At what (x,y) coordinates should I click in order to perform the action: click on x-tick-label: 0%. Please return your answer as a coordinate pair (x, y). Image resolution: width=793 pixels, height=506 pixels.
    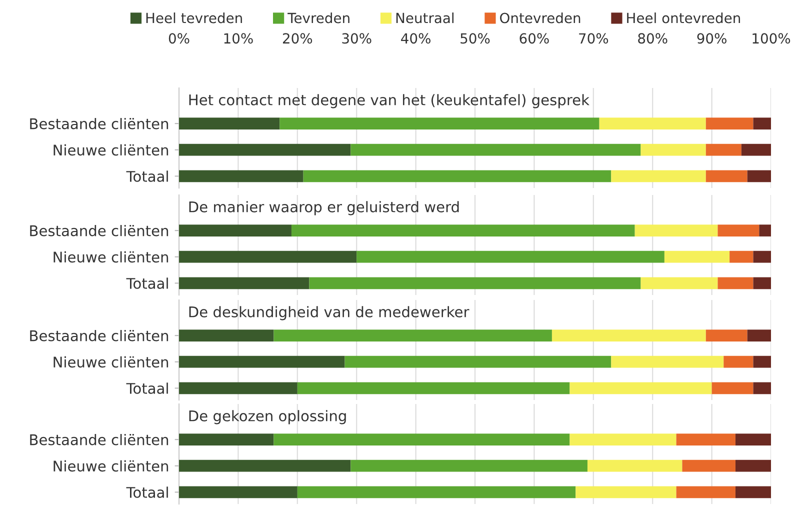
    Looking at the image, I should click on (179, 38).